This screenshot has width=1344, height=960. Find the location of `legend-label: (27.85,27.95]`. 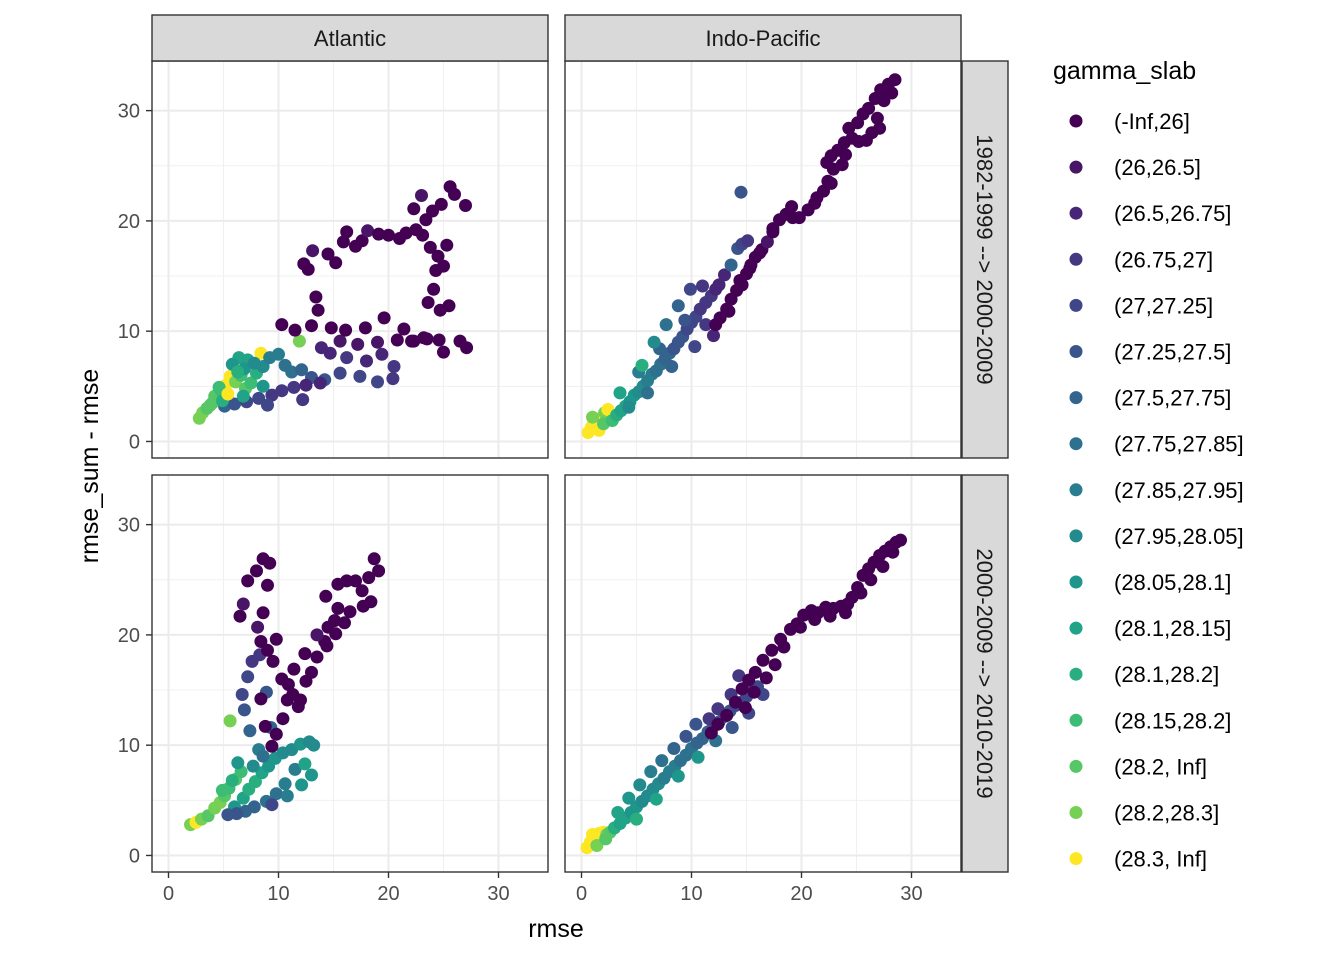

legend-label: (27.85,27.95] is located at coordinates (1179, 490).